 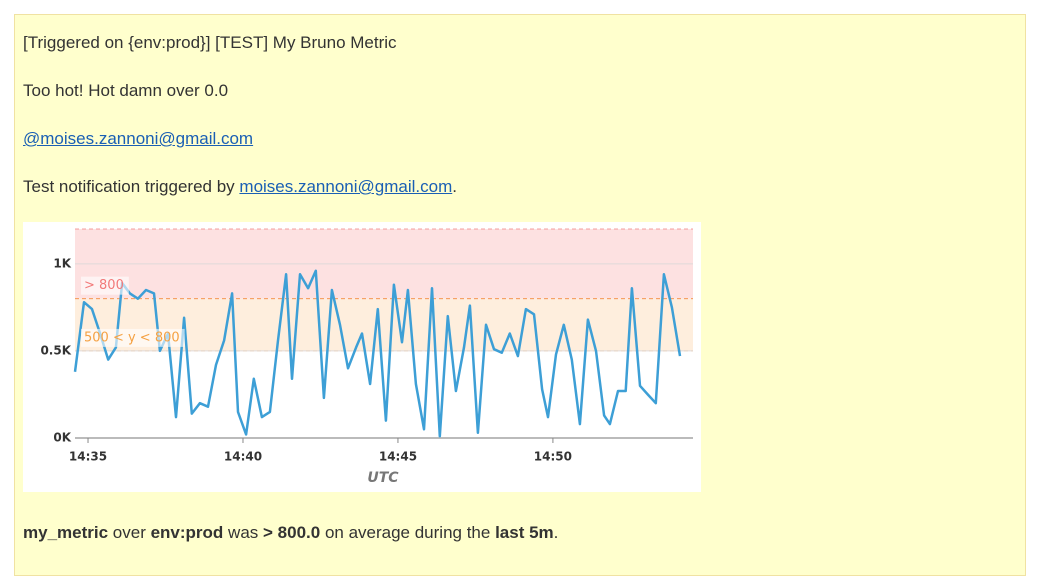 I want to click on summary-bold: > 800.0, so click(x=292, y=532).